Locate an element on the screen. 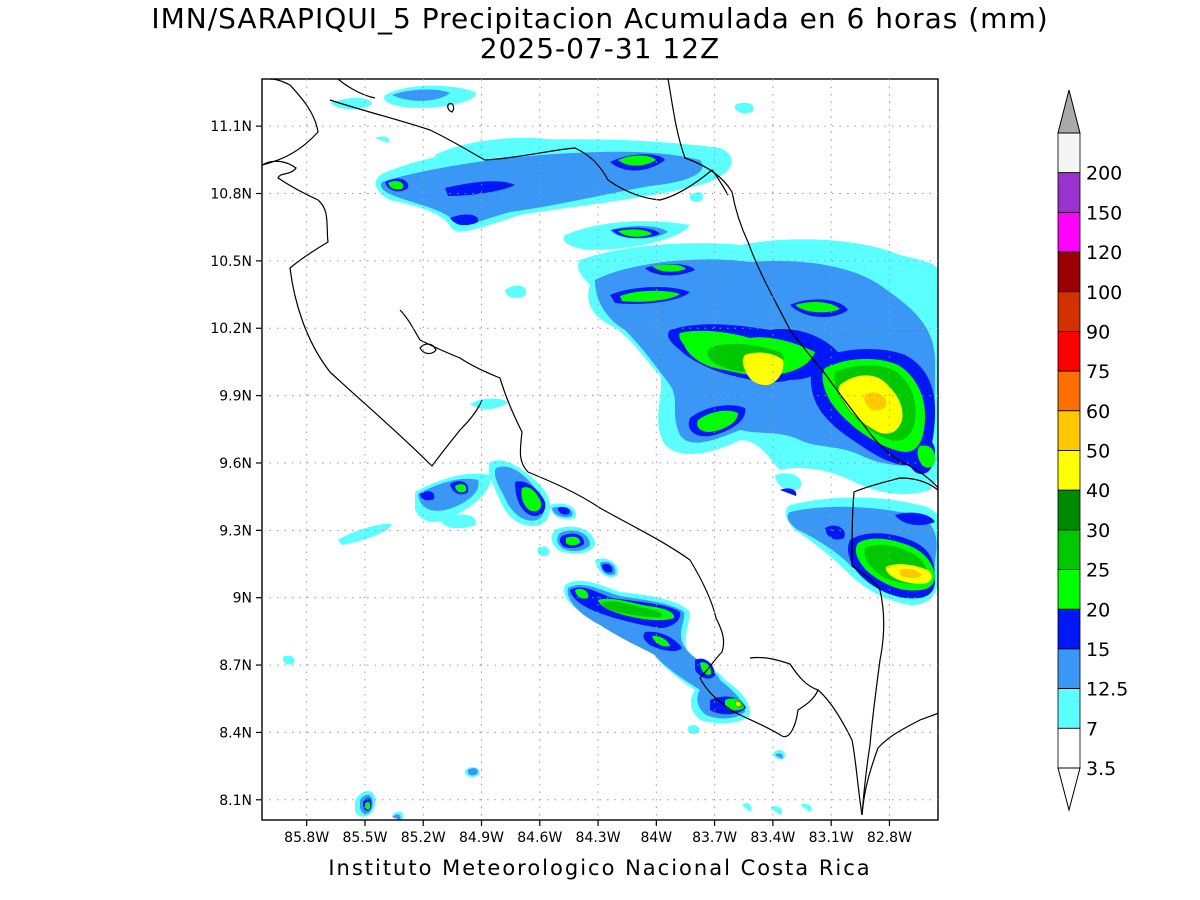 Image resolution: width=1200 pixels, height=900 pixels. pacific-coastline-north is located at coordinates (372, 313).